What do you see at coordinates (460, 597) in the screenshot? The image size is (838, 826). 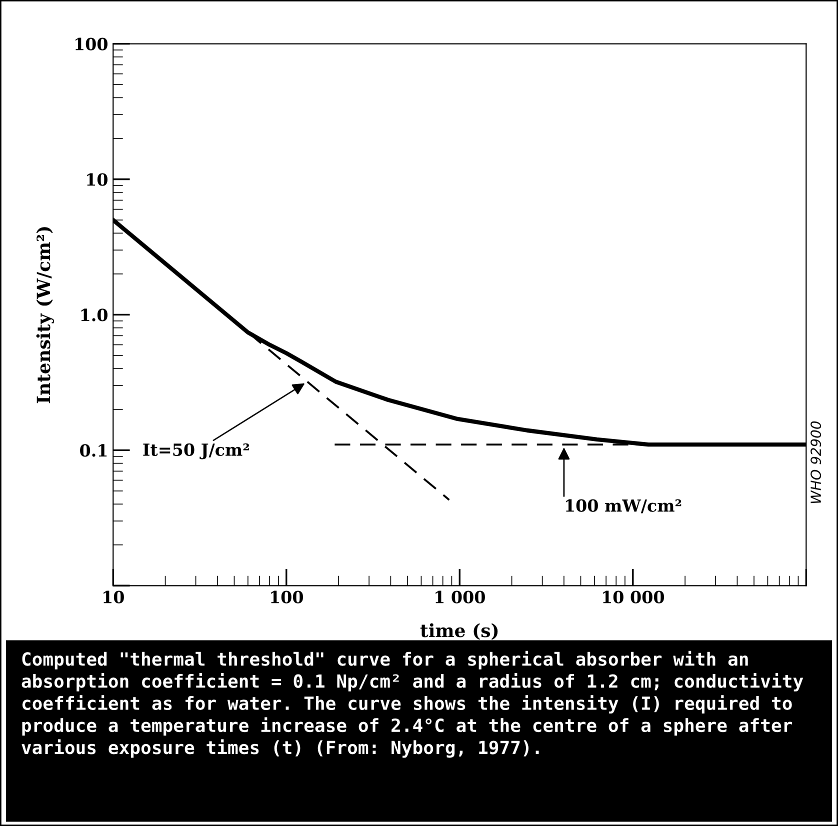 I see `x-tick-label: 1 000` at bounding box center [460, 597].